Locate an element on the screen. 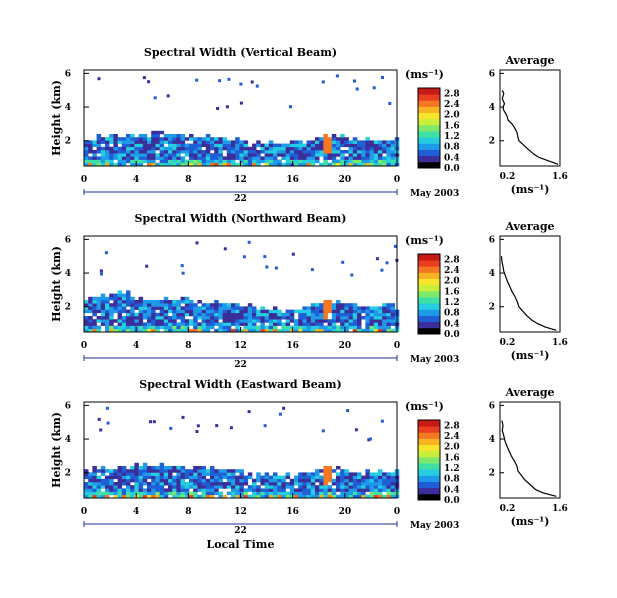  date-label: May 2003 is located at coordinates (434, 194).